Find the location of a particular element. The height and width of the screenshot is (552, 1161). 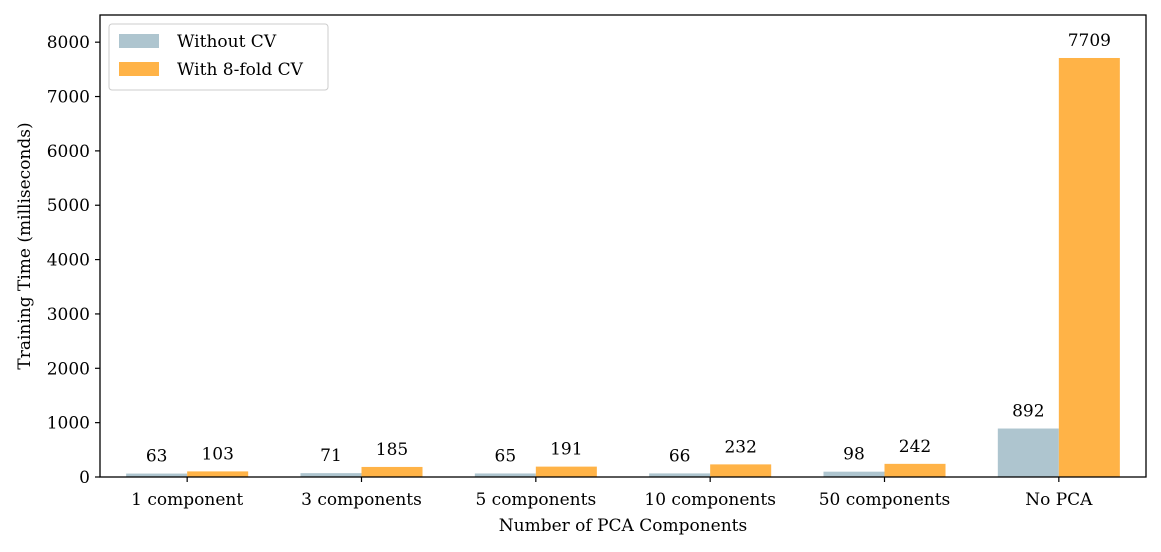

y-axis: 0 1000 2000 3000 4000 5000 6000 7000 8000 is located at coordinates (73, 260).